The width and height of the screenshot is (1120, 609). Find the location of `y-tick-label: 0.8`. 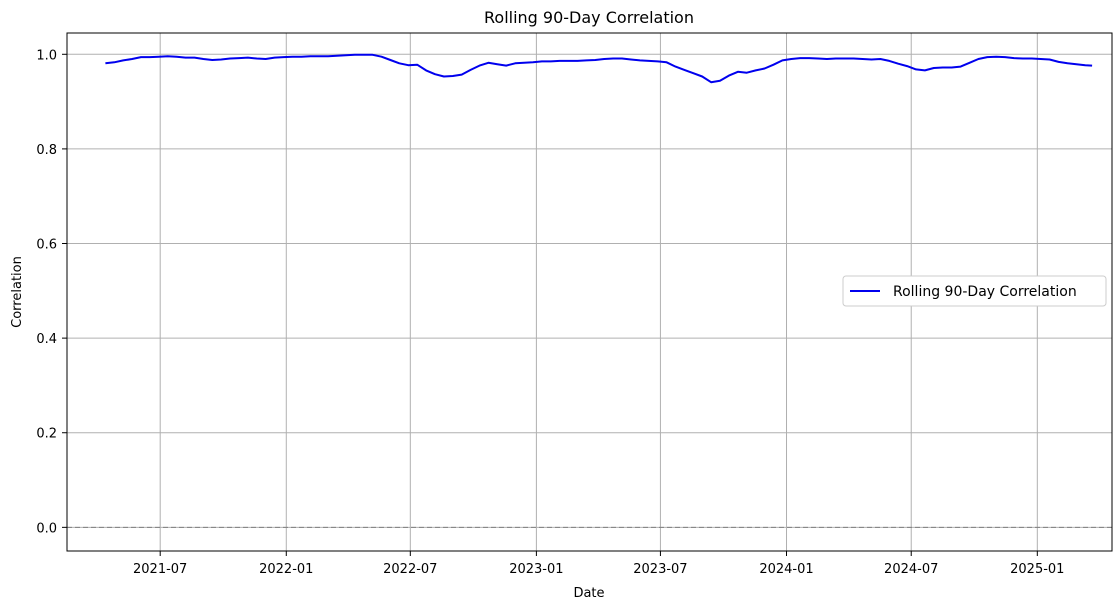

y-tick-label: 0.8 is located at coordinates (46, 150).